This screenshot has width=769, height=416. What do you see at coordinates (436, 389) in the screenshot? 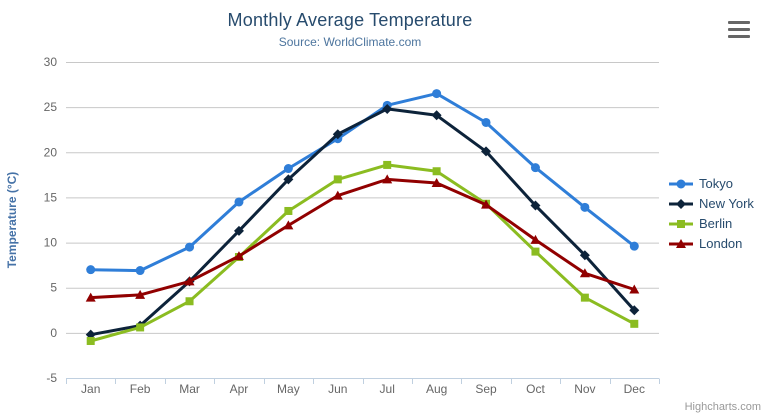
I see `x-axis-label: Aug` at bounding box center [436, 389].